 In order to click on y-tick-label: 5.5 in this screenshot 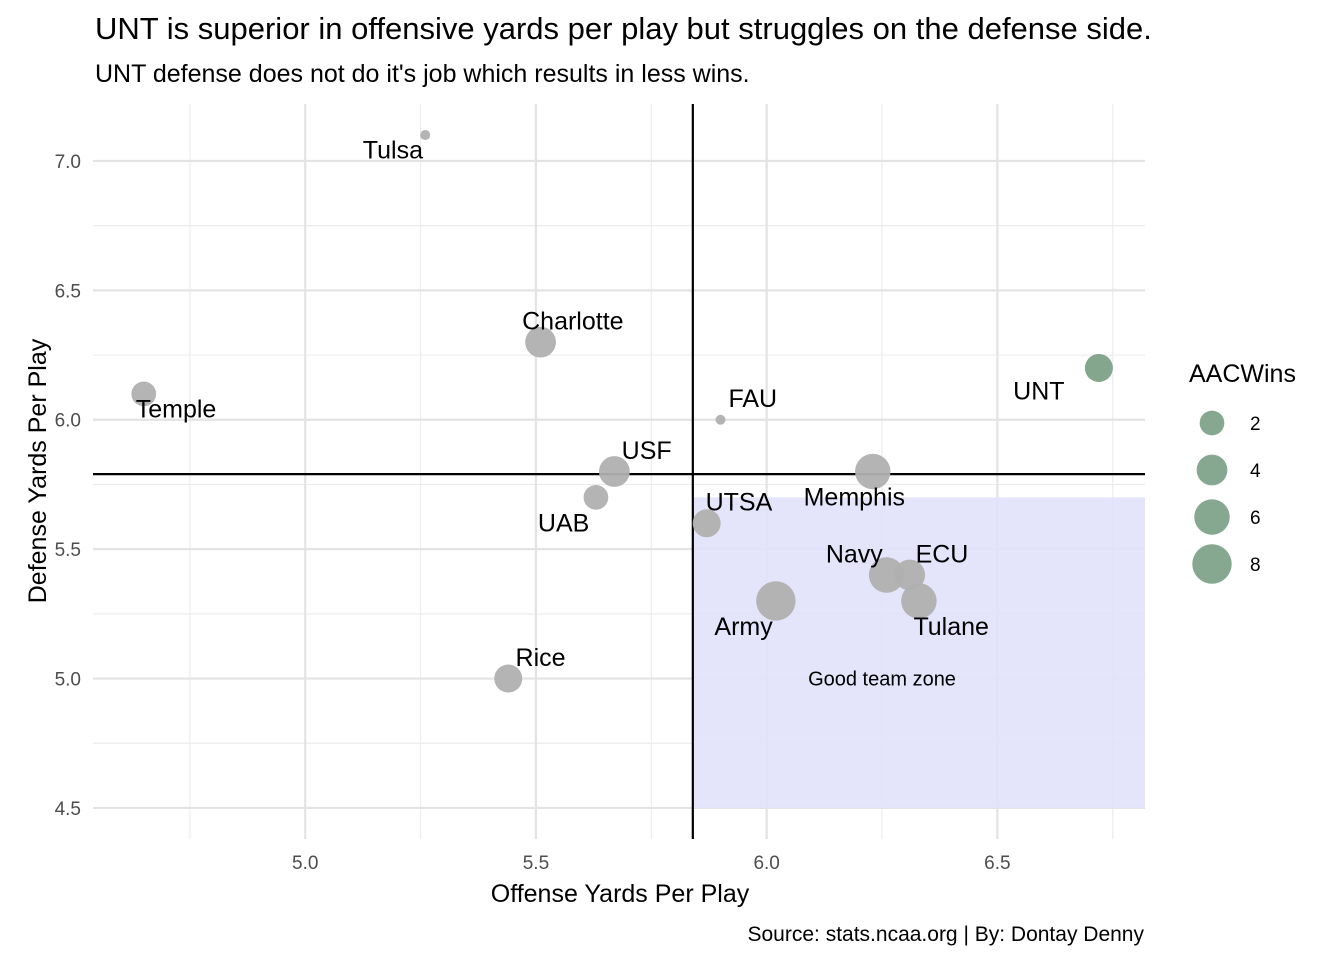, I will do `click(68, 550)`.